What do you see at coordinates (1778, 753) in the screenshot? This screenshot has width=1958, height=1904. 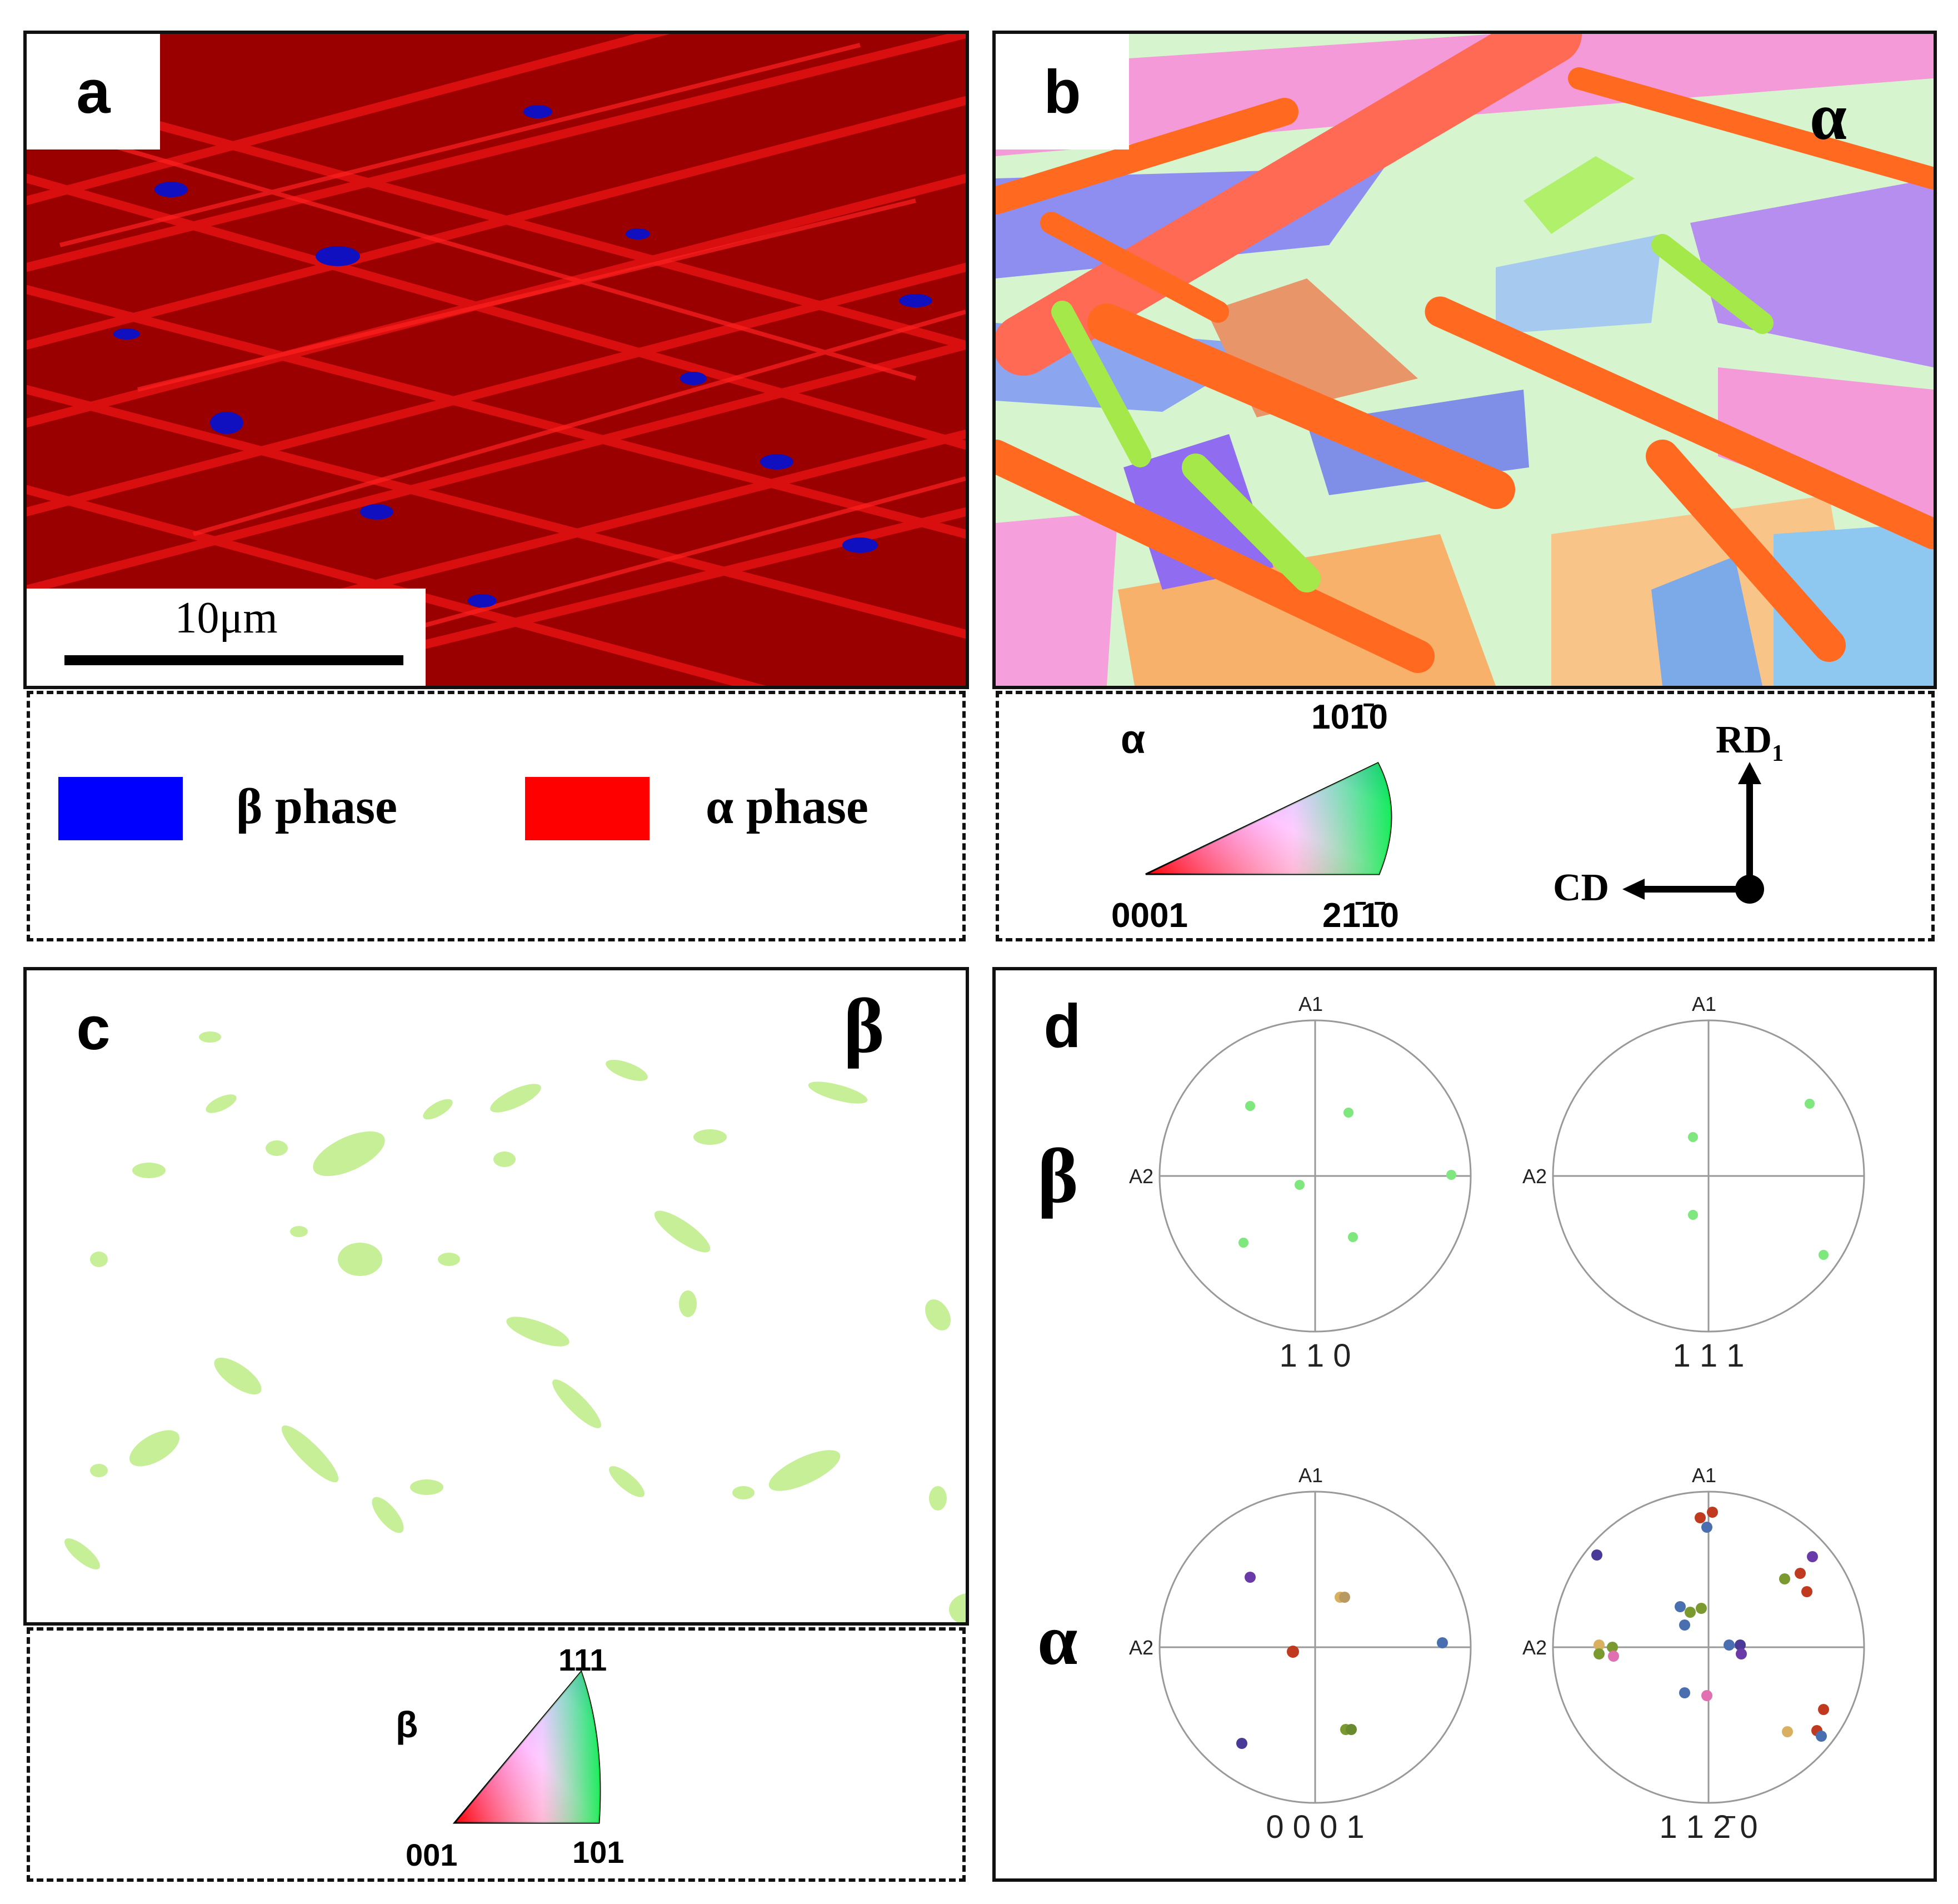 I see `axis-label-rd-sub: 1` at bounding box center [1778, 753].